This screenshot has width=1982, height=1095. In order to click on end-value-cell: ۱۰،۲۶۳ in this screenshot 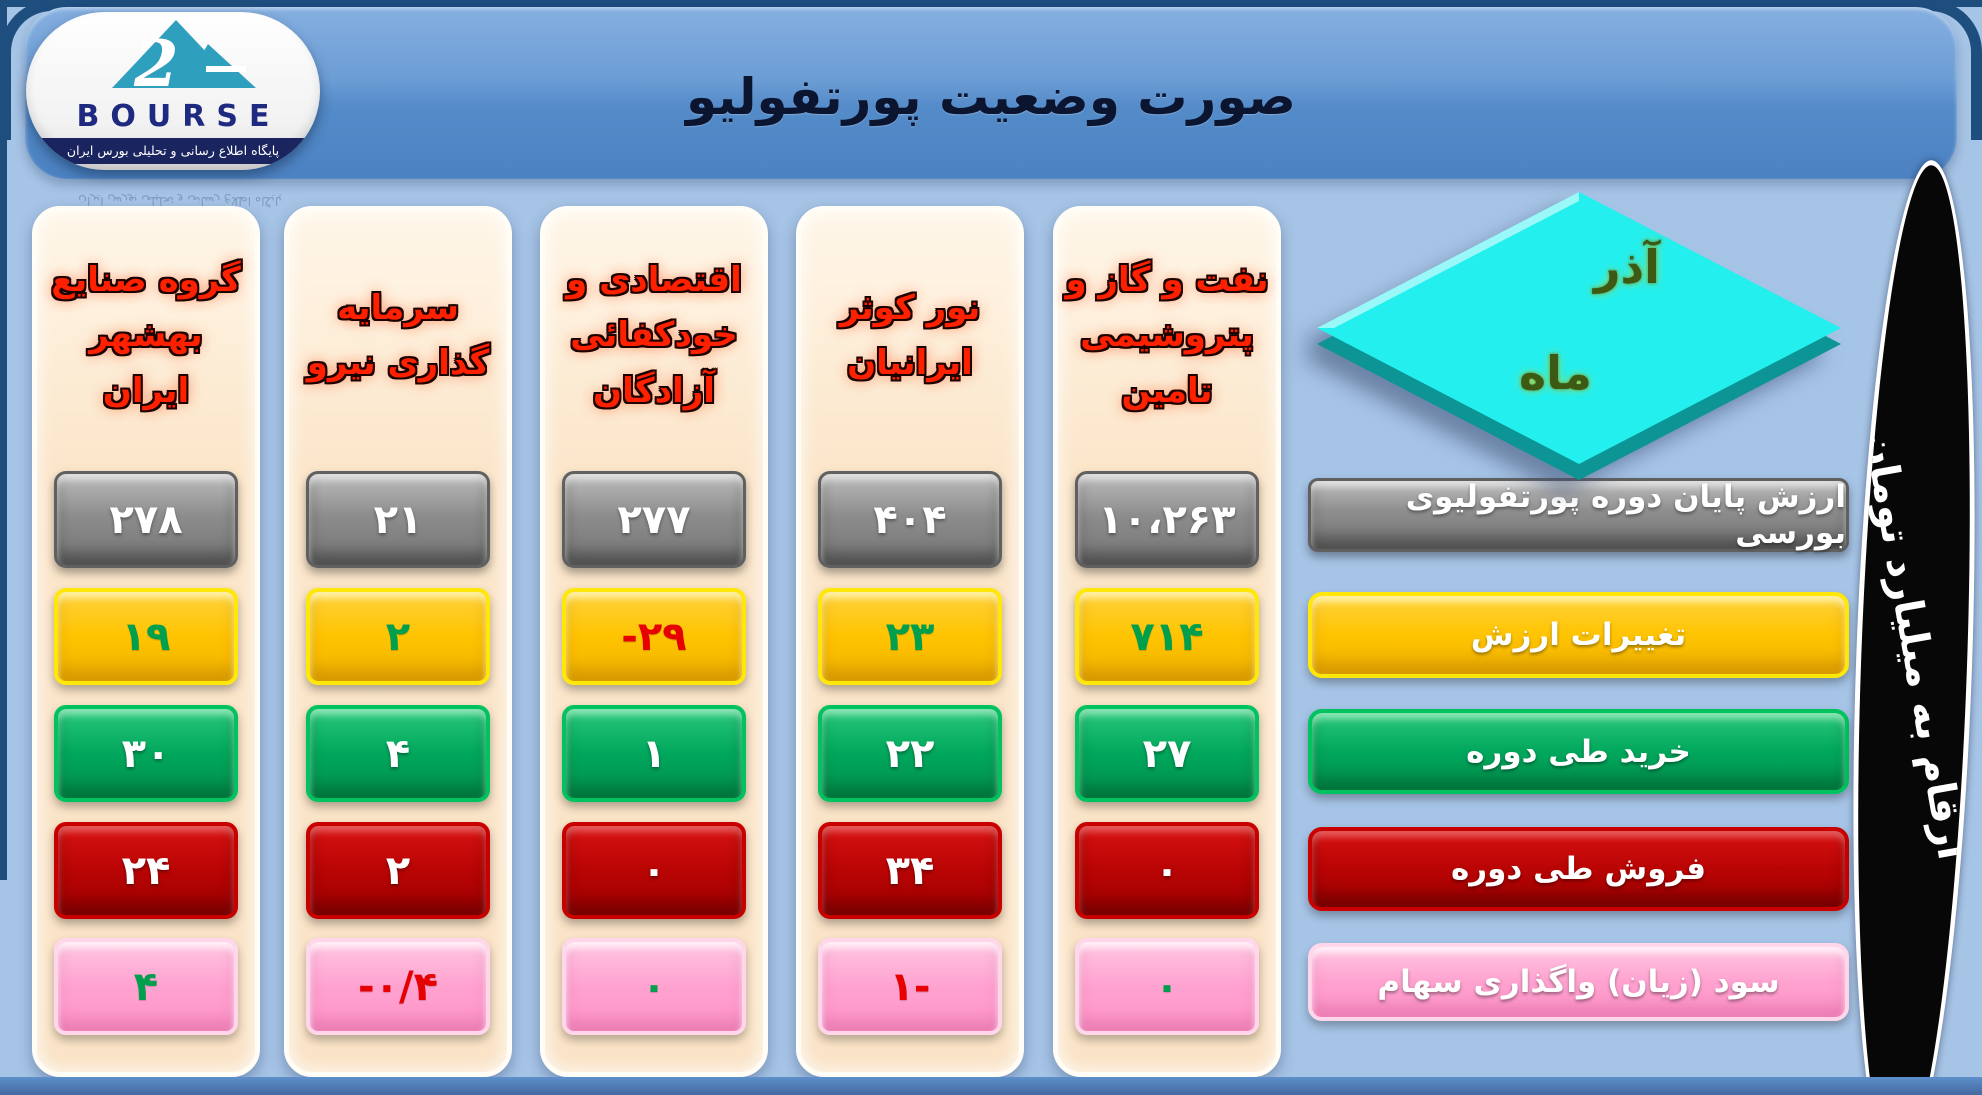, I will do `click(1167, 519)`.